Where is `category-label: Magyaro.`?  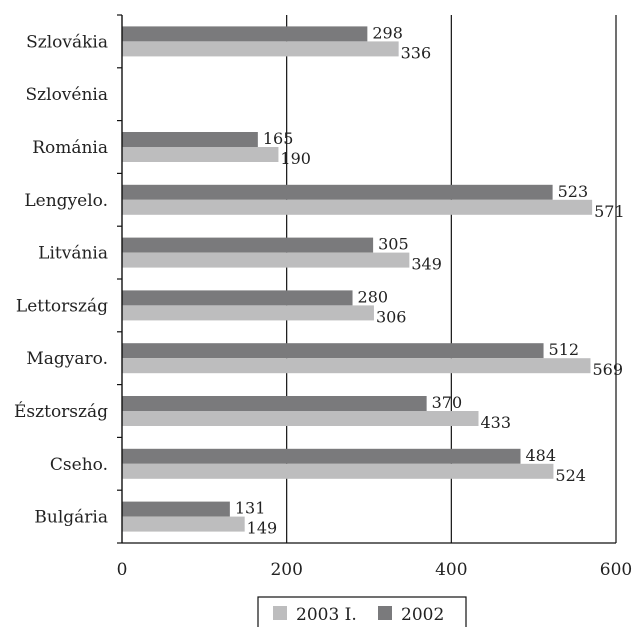
category-label: Magyaro. is located at coordinates (67, 359).